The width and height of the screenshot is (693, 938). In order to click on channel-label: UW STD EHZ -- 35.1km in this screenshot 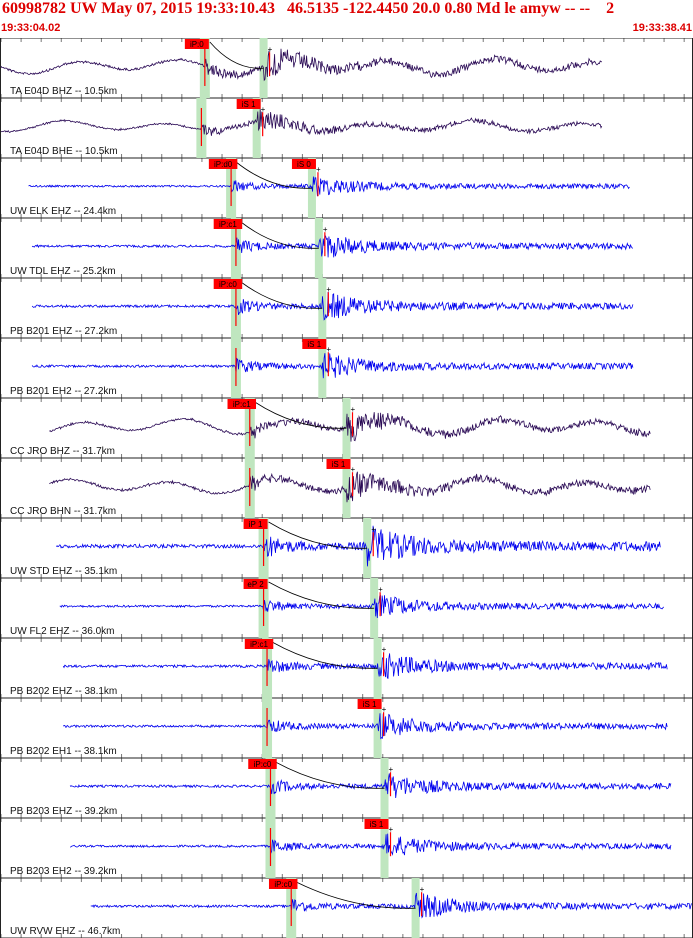, I will do `click(63, 571)`.